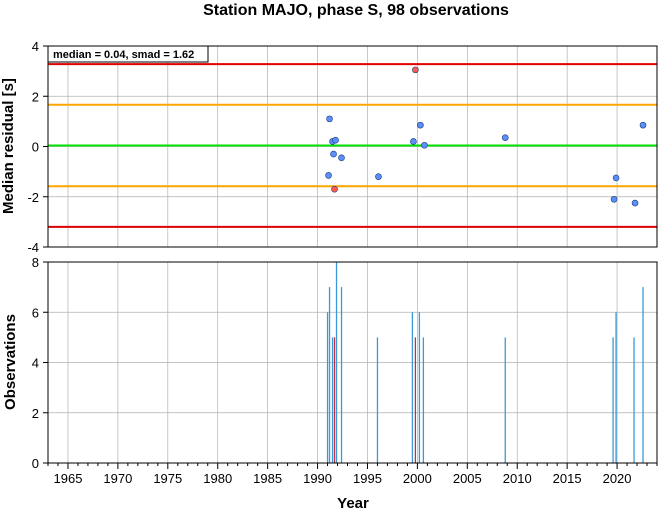 The image size is (666, 511). I want to click on x-tick-label: 2020, so click(617, 478).